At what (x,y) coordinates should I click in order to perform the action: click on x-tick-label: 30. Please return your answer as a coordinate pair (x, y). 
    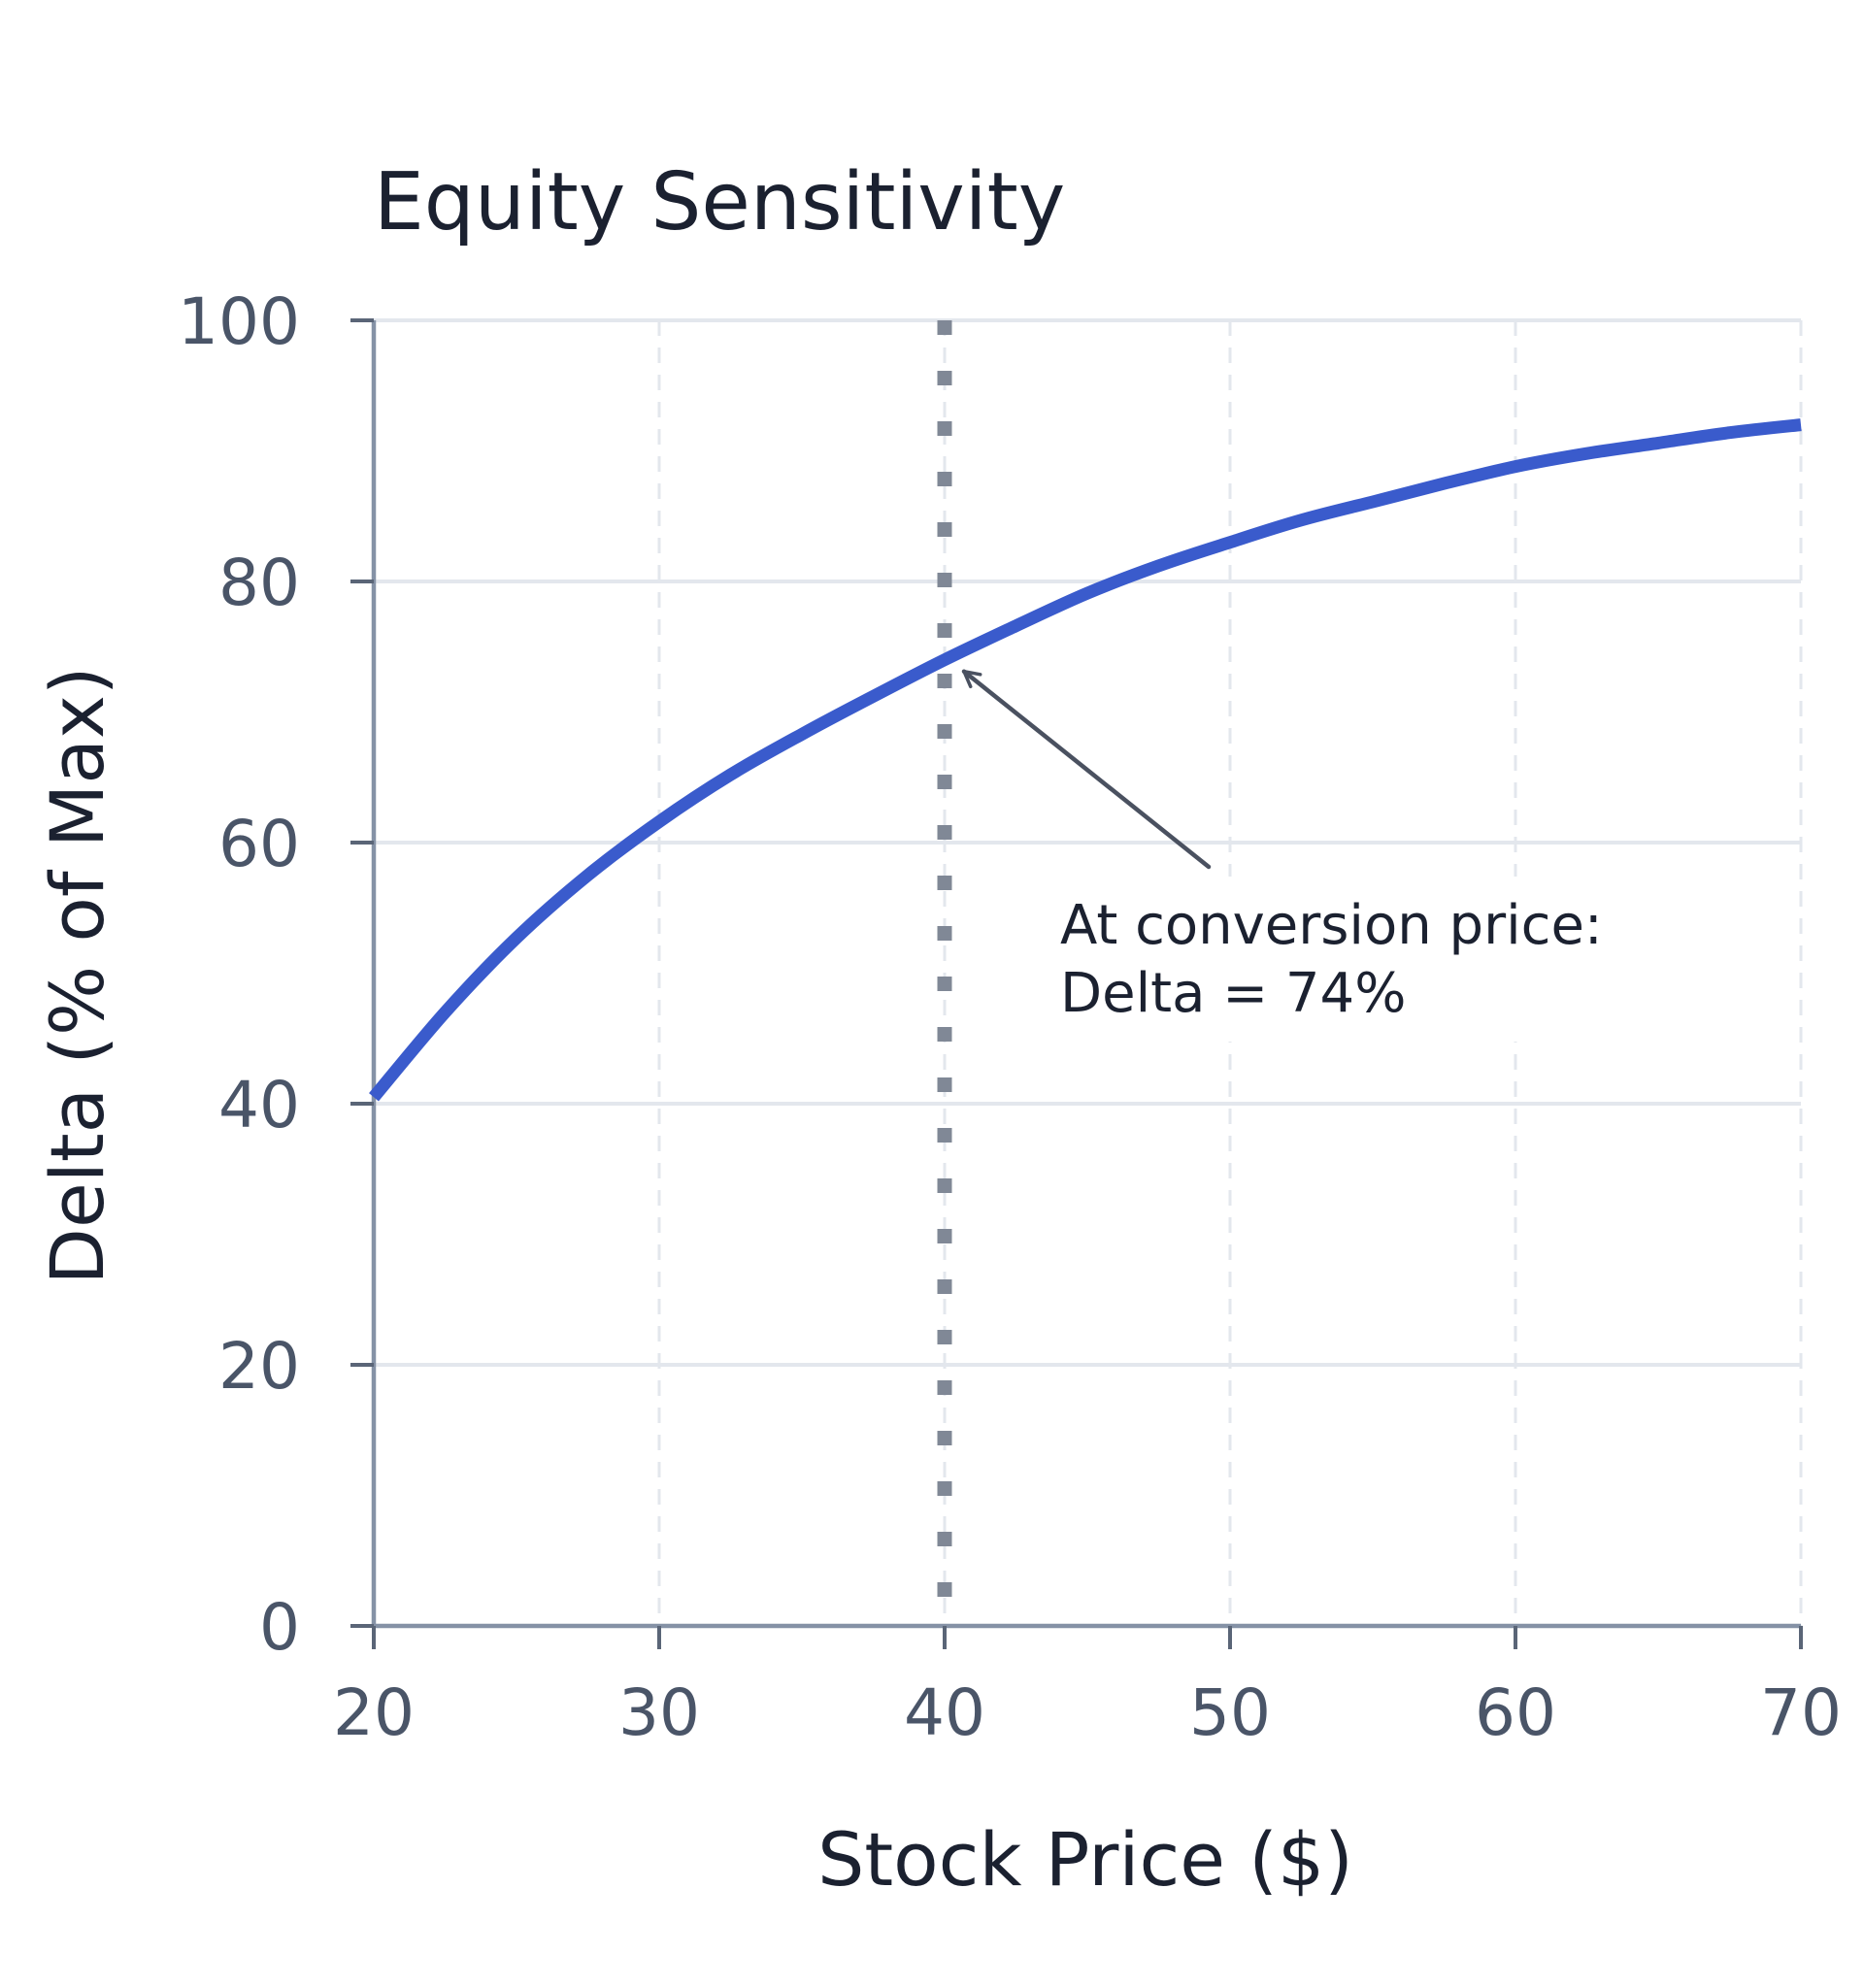
    Looking at the image, I should click on (659, 1712).